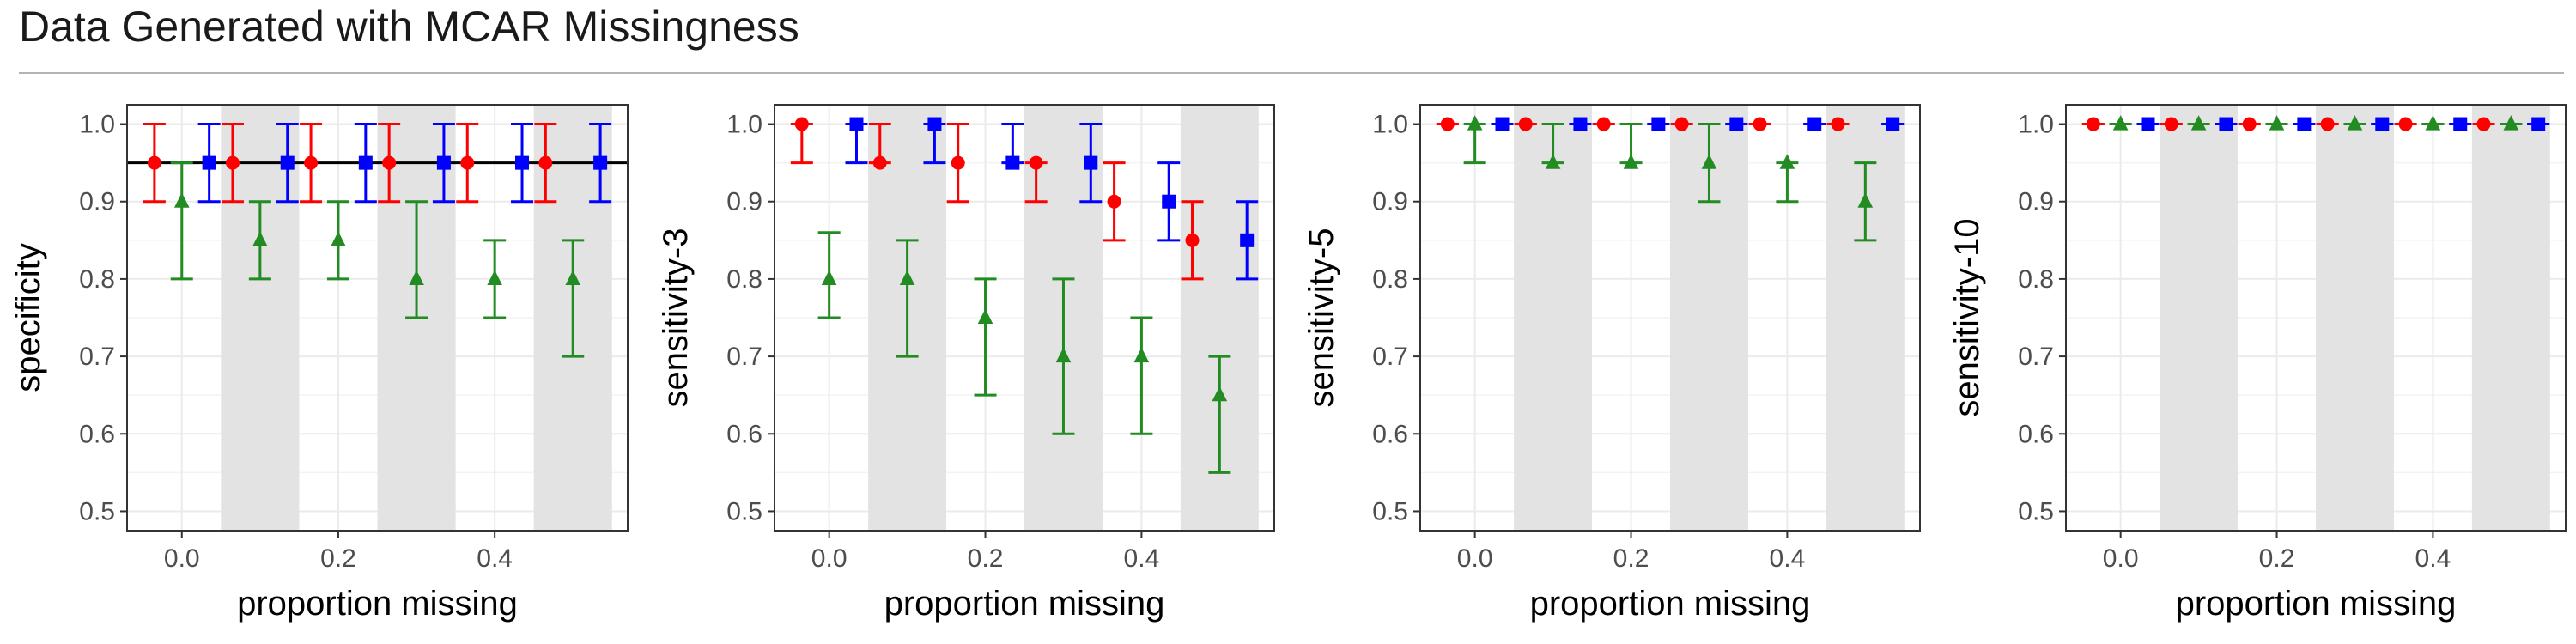 Image resolution: width=2576 pixels, height=644 pixels. I want to click on y-axis-title: specificity, so click(28, 317).